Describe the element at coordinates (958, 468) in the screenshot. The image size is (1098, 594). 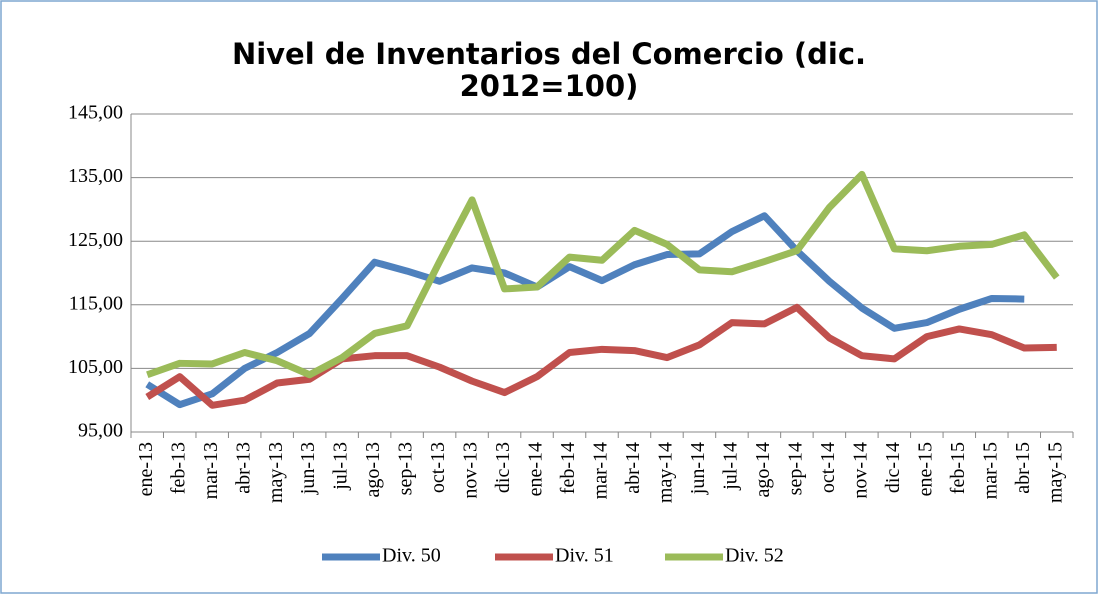
I see `x-tick-label: feb-15` at that location.